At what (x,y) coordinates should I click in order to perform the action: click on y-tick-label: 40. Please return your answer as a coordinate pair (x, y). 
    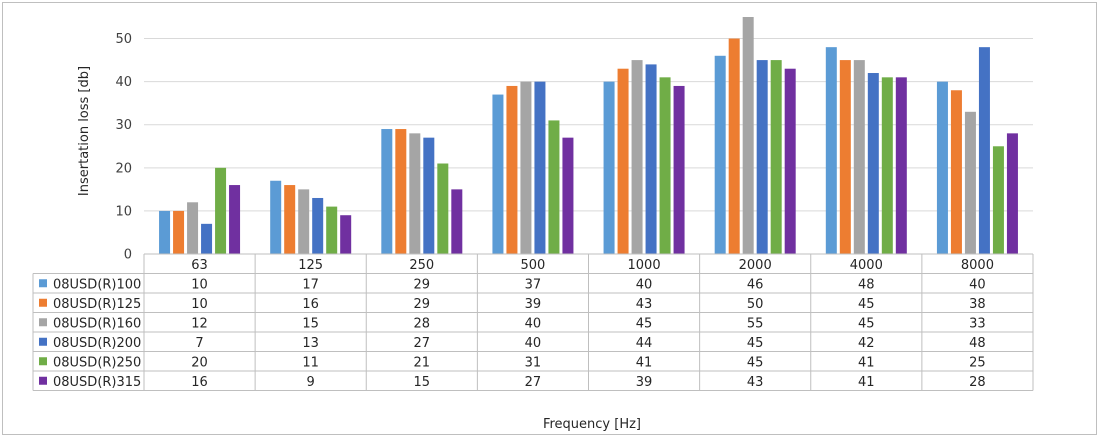
    Looking at the image, I should click on (123, 82).